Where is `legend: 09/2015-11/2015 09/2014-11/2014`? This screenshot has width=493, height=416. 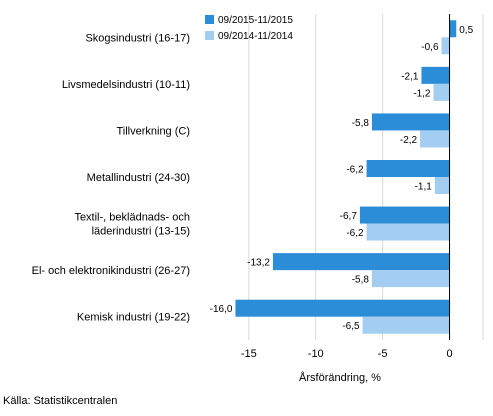 legend: 09/2015-11/2015 09/2014-11/2014 is located at coordinates (249, 28).